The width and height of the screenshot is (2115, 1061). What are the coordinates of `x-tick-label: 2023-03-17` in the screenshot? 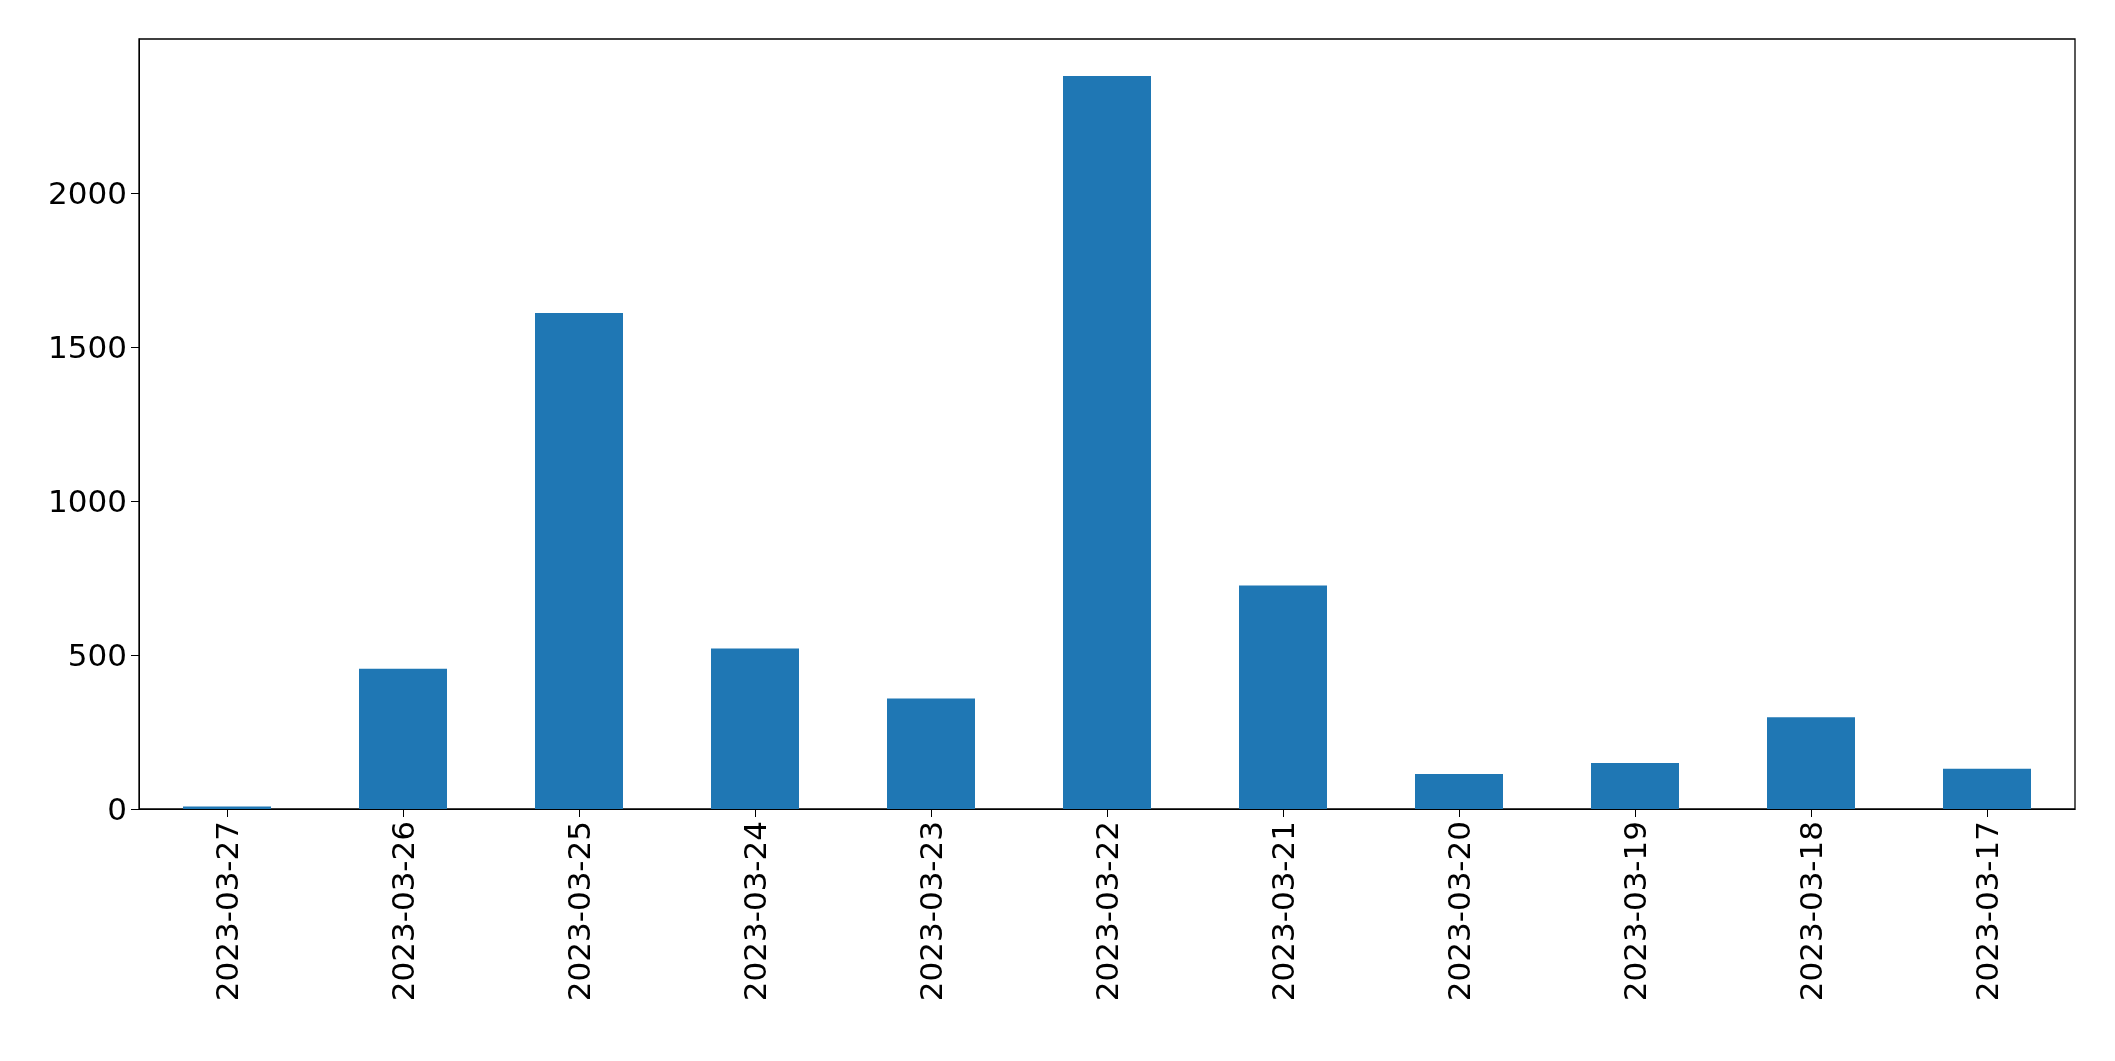 It's located at (1987, 911).